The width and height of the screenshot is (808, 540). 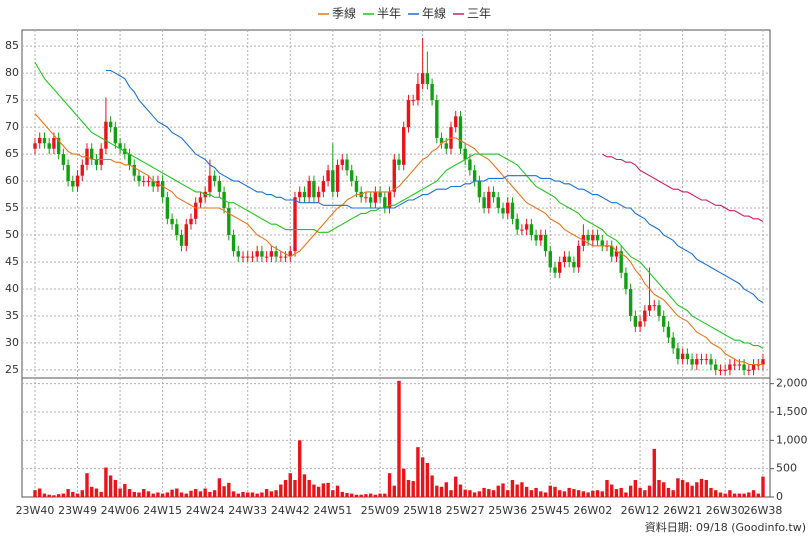 What do you see at coordinates (12, 288) in the screenshot?
I see `y-tick-label: 40` at bounding box center [12, 288].